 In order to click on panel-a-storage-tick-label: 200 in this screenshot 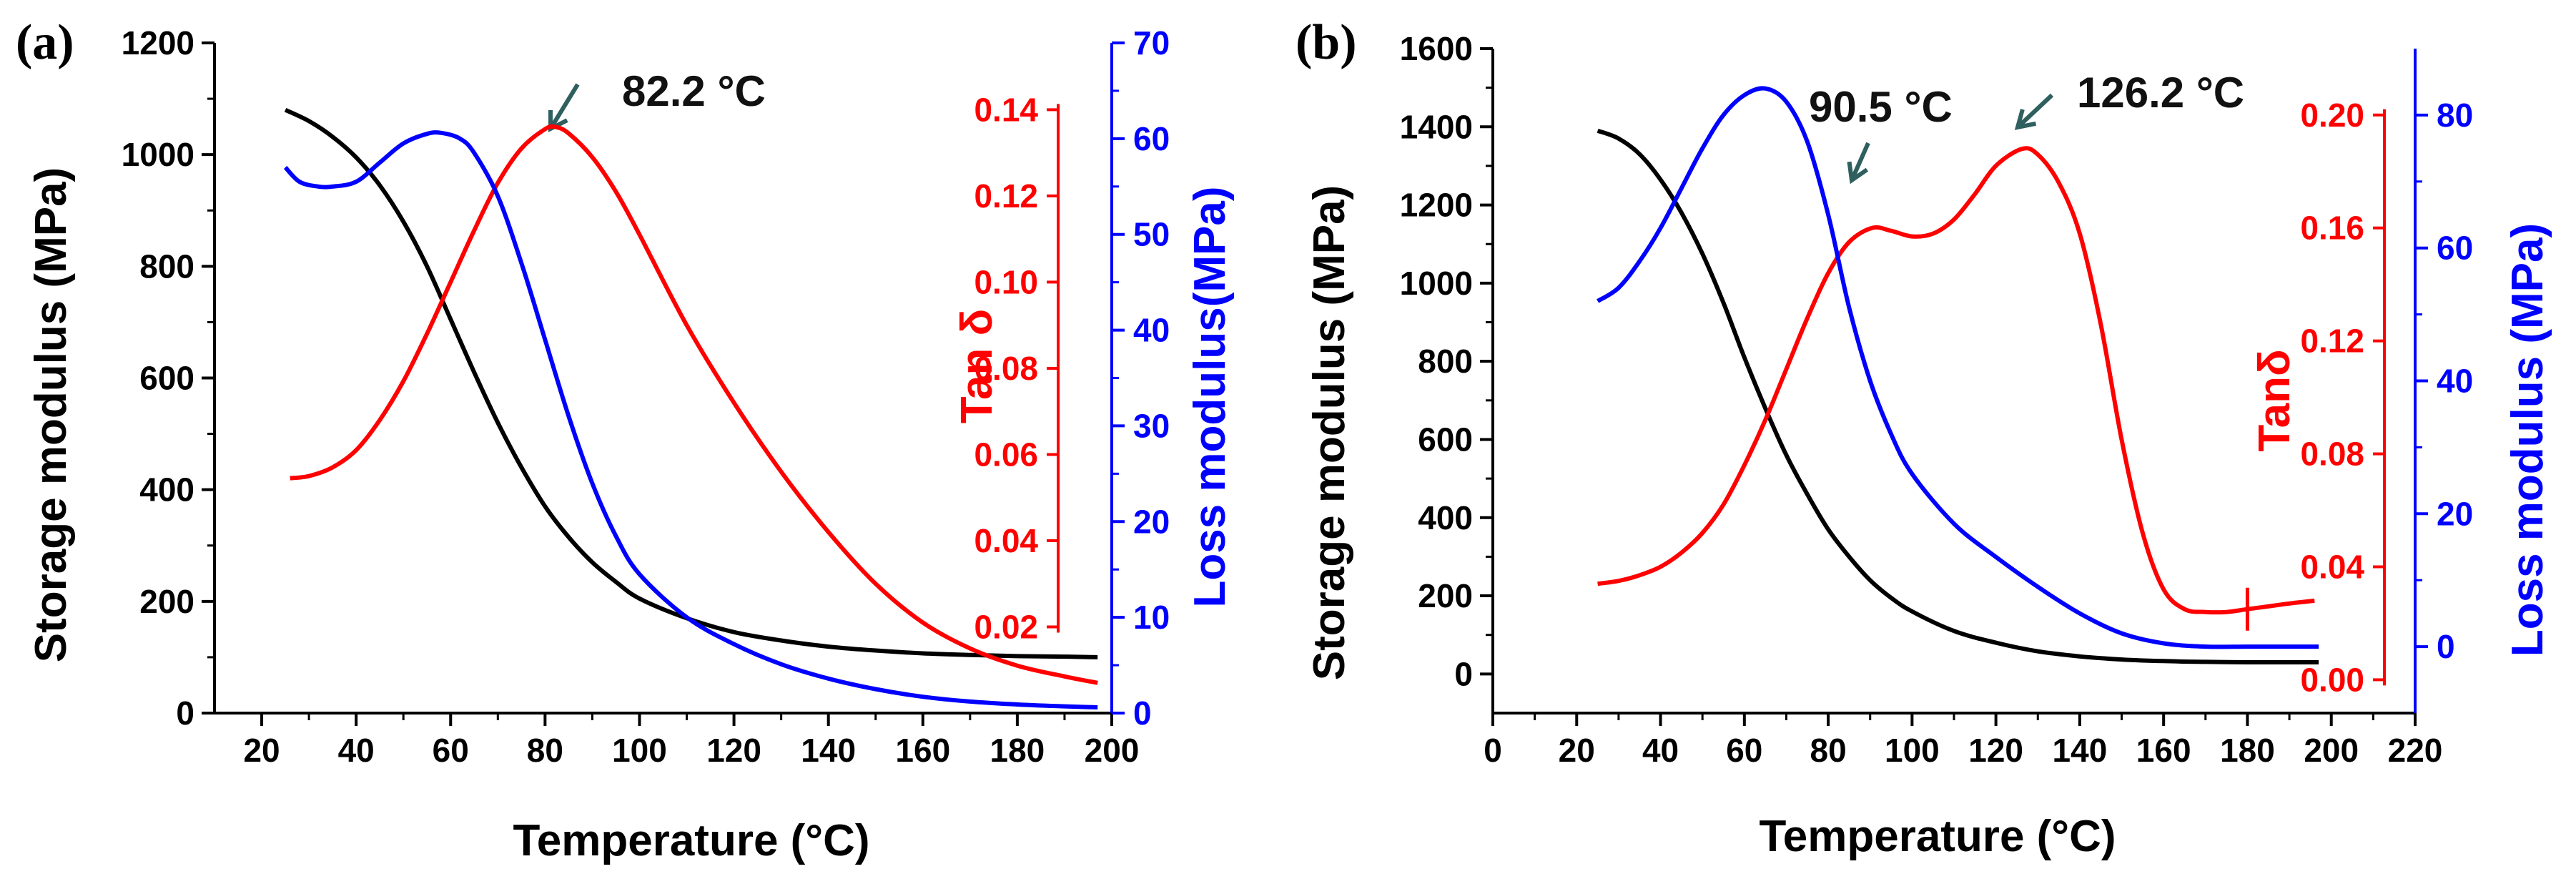, I will do `click(166, 601)`.